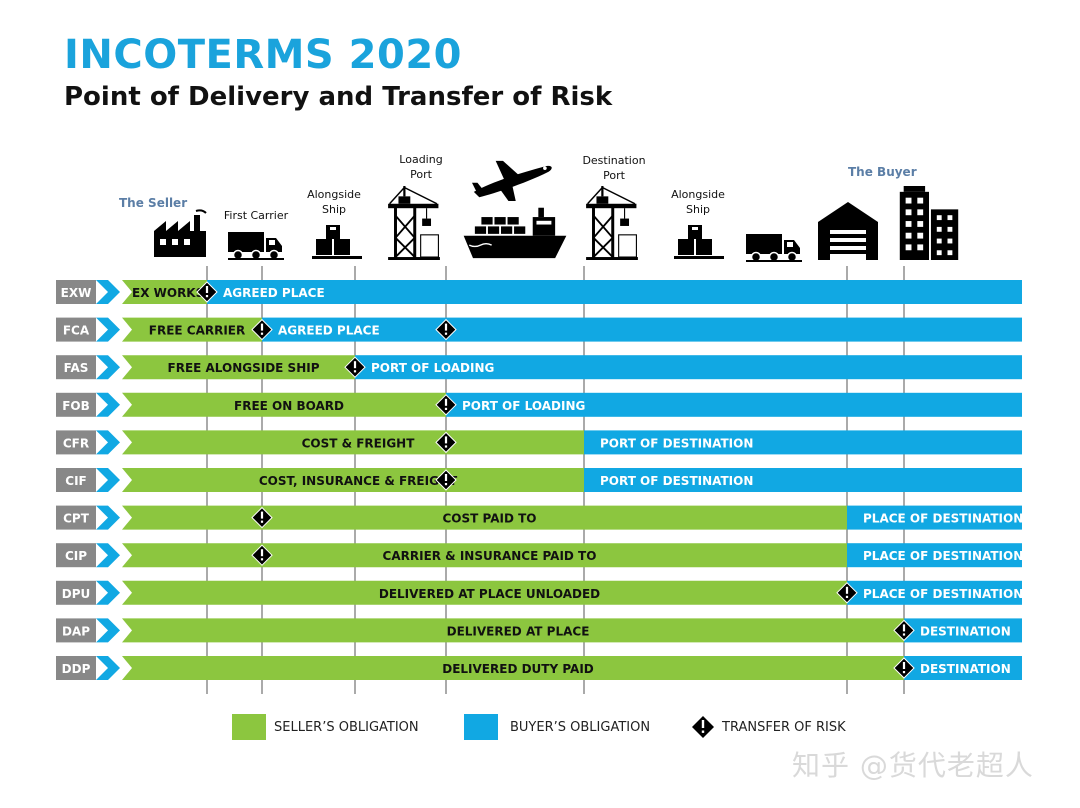 The image size is (1080, 808). I want to click on seller-obligation-label: COST, INSURANCE & FREIGHT, so click(358, 481).